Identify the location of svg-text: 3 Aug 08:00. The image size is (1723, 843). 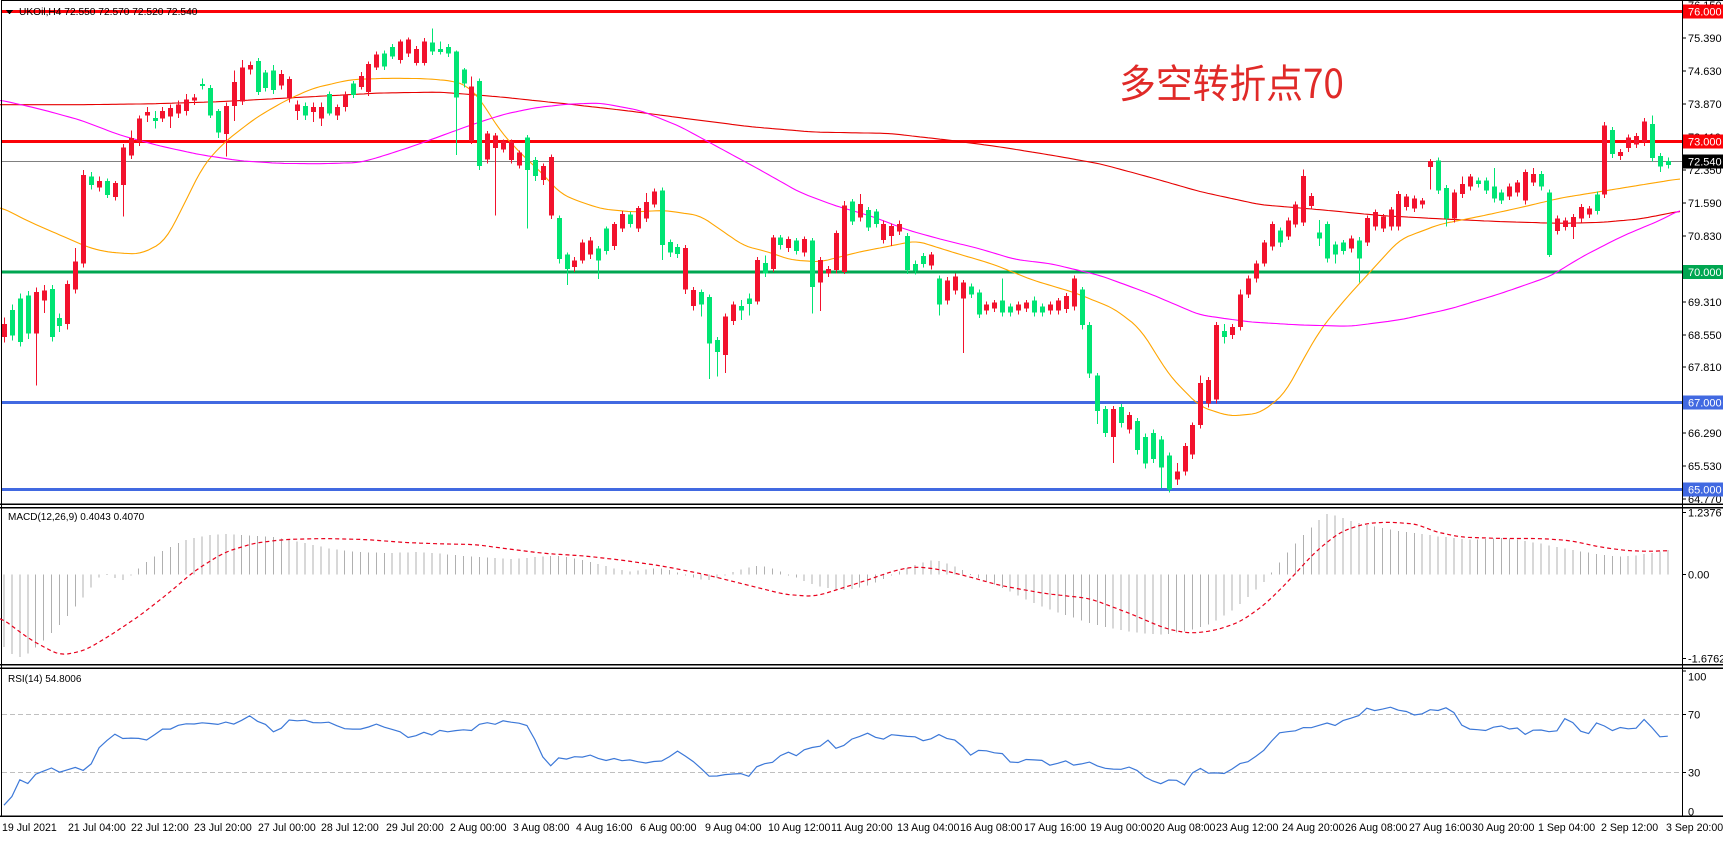
(541, 828).